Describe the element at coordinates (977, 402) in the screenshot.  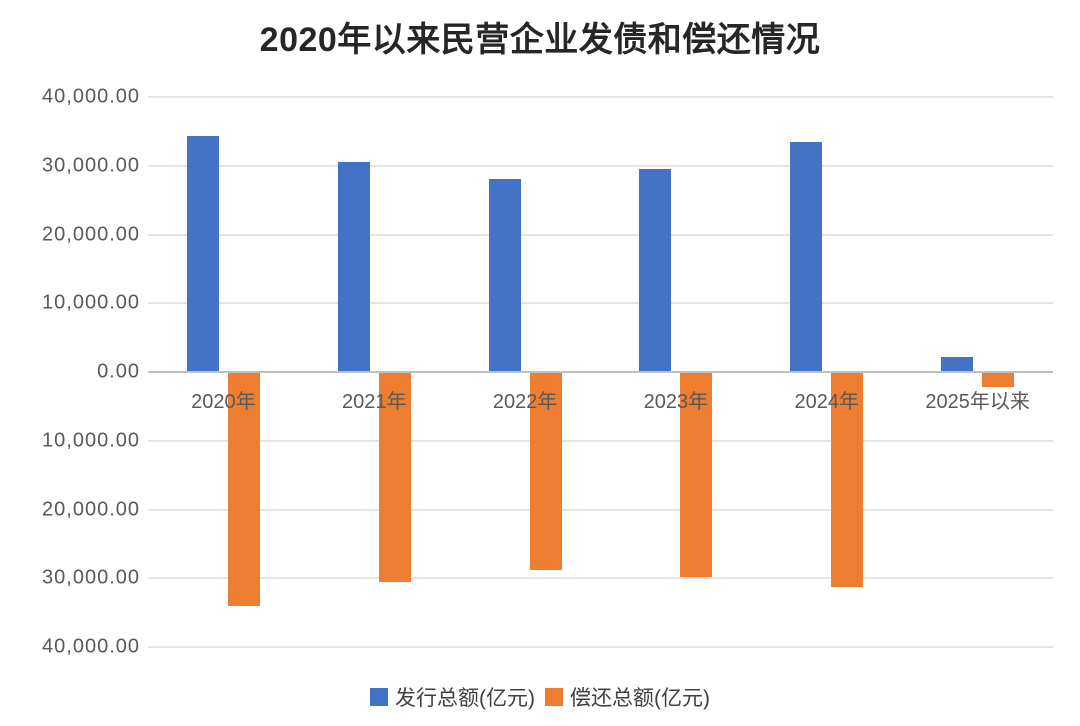
I see `x-axis-category-label: 2025年以来` at that location.